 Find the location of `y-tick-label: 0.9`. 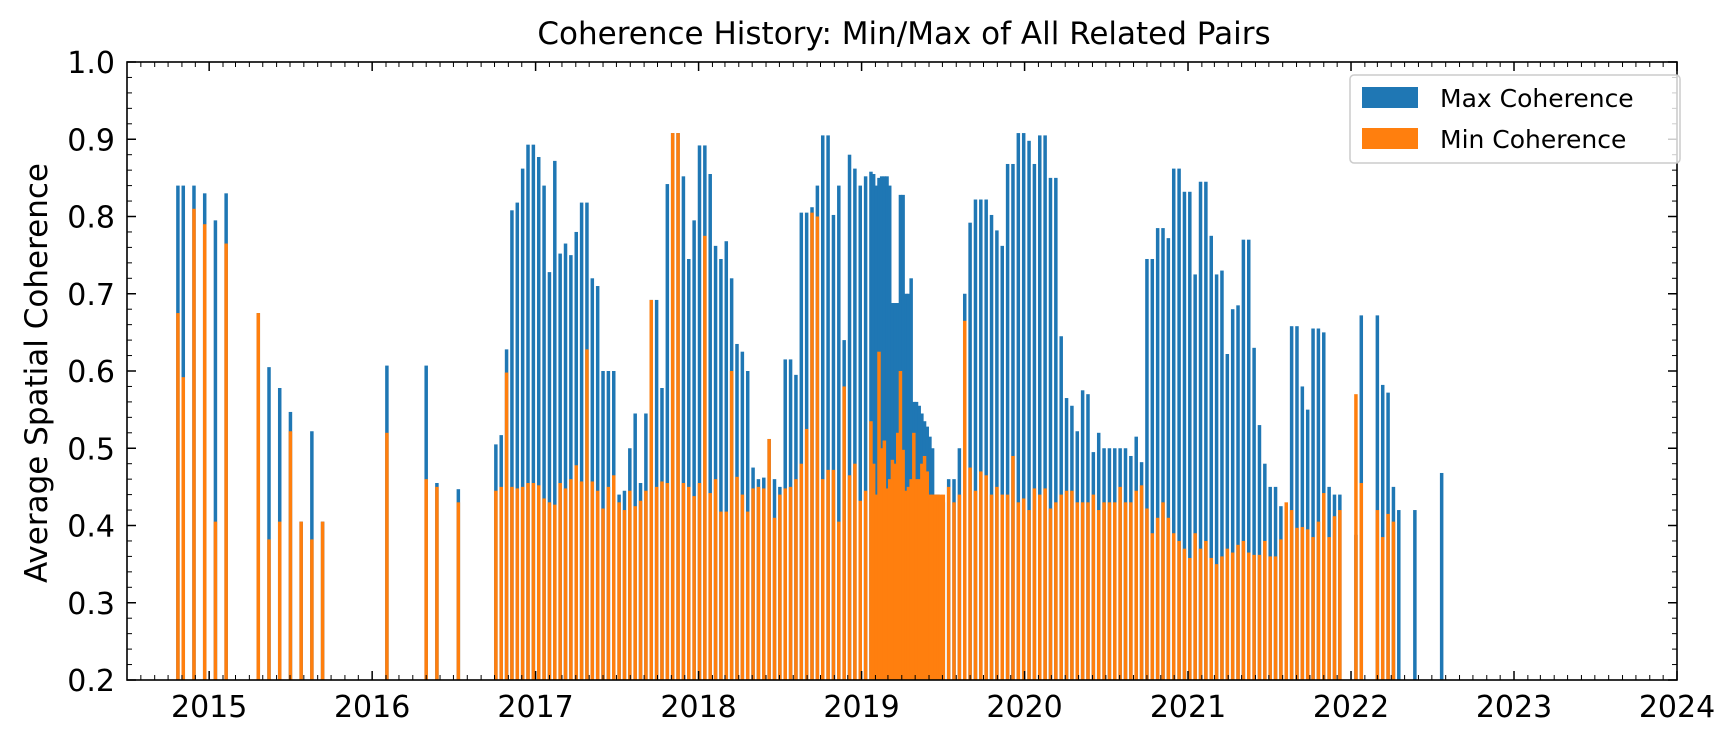

y-tick-label: 0.9 is located at coordinates (91, 140).